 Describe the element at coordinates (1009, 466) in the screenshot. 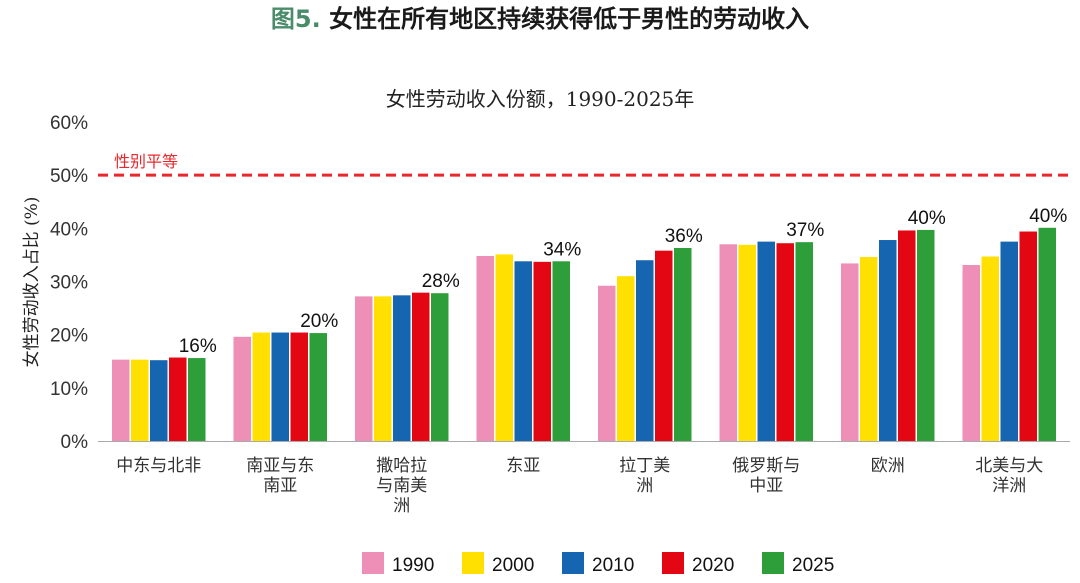

I see `category-label-line: 北美与大` at that location.